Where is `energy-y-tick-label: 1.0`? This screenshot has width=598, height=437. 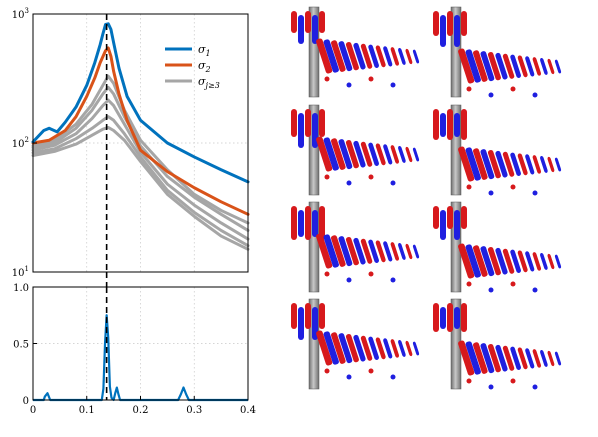
energy-y-tick-label: 1.0 is located at coordinates (21, 288).